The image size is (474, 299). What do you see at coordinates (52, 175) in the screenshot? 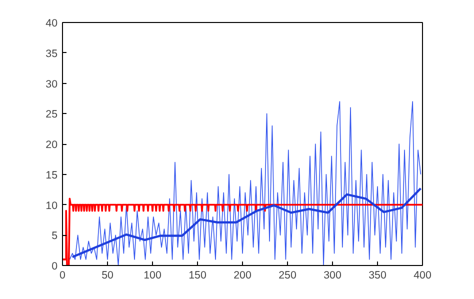
I see `y-tick-label: 15` at bounding box center [52, 175].